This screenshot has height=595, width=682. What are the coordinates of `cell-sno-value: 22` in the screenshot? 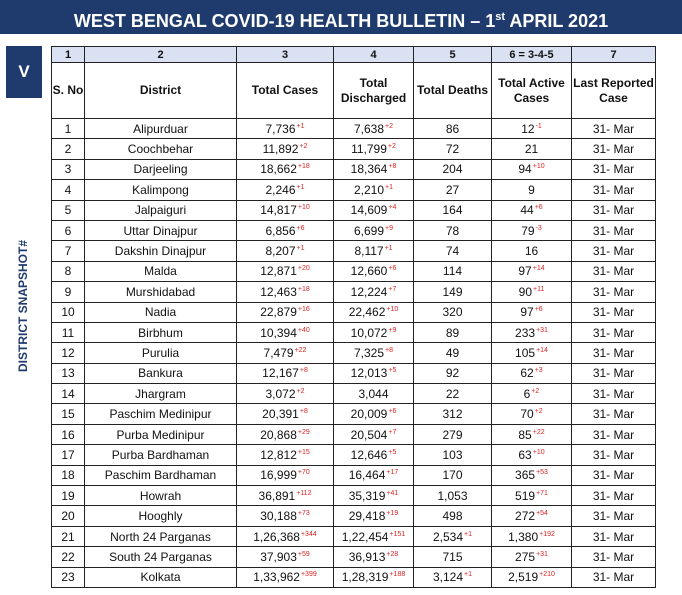 It's located at (68, 556).